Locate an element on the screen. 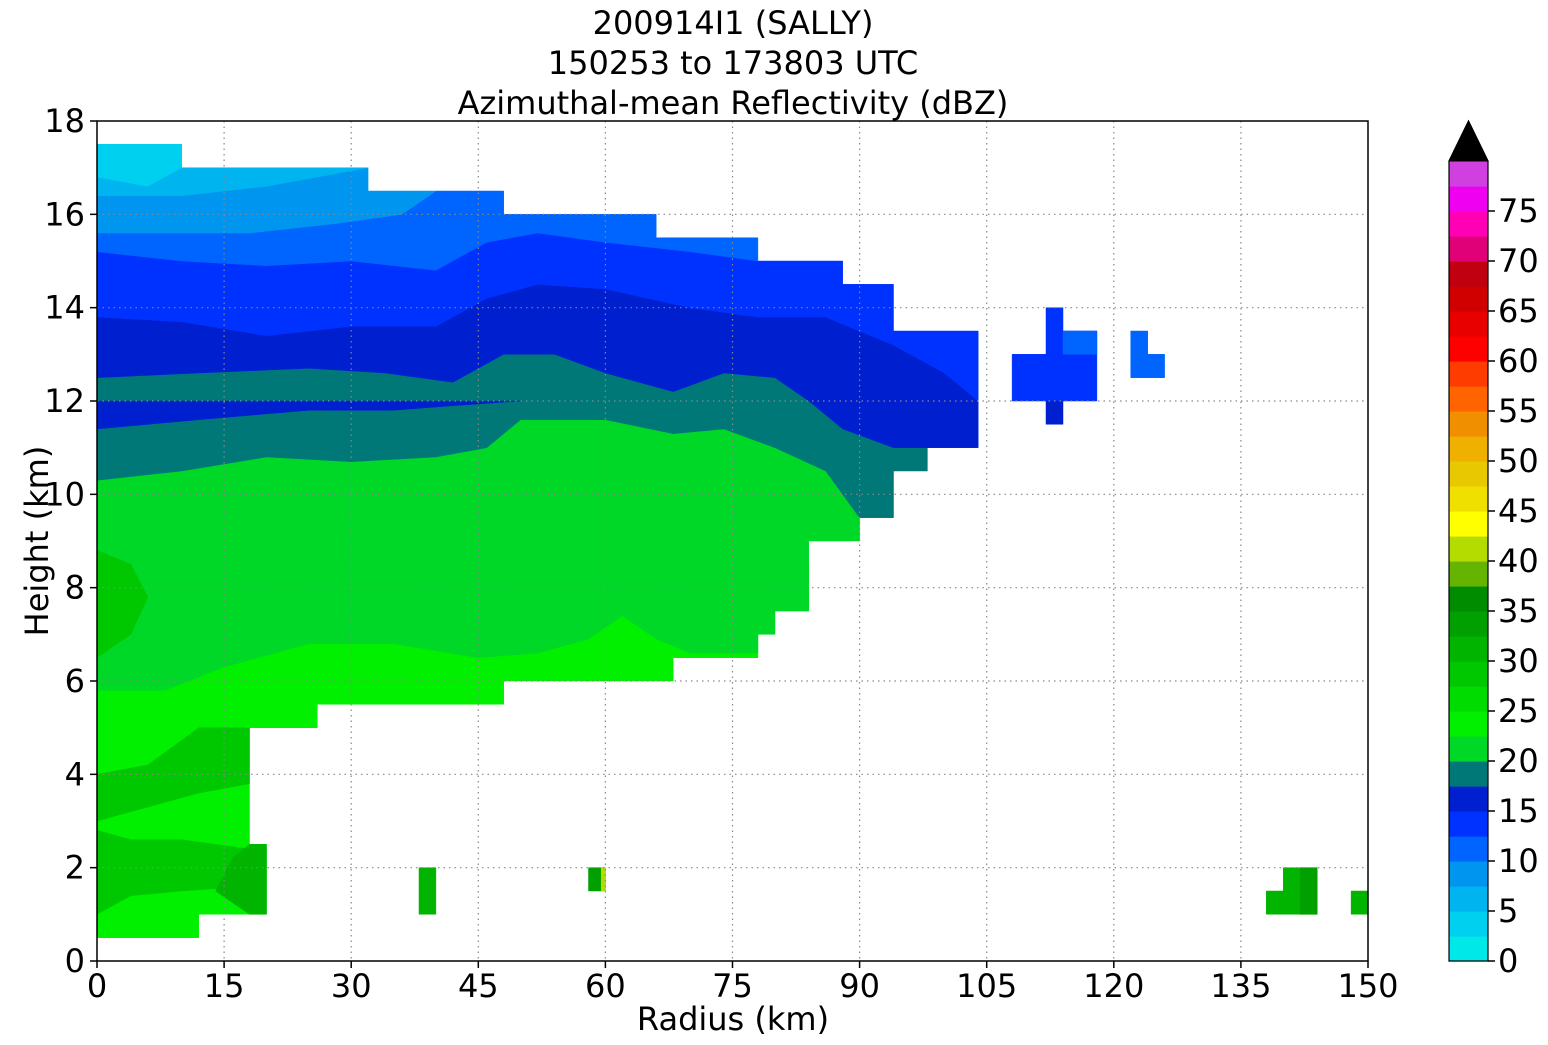 The image size is (1548, 1045). colorbar-tick-label: 35 is located at coordinates (1518, 611).